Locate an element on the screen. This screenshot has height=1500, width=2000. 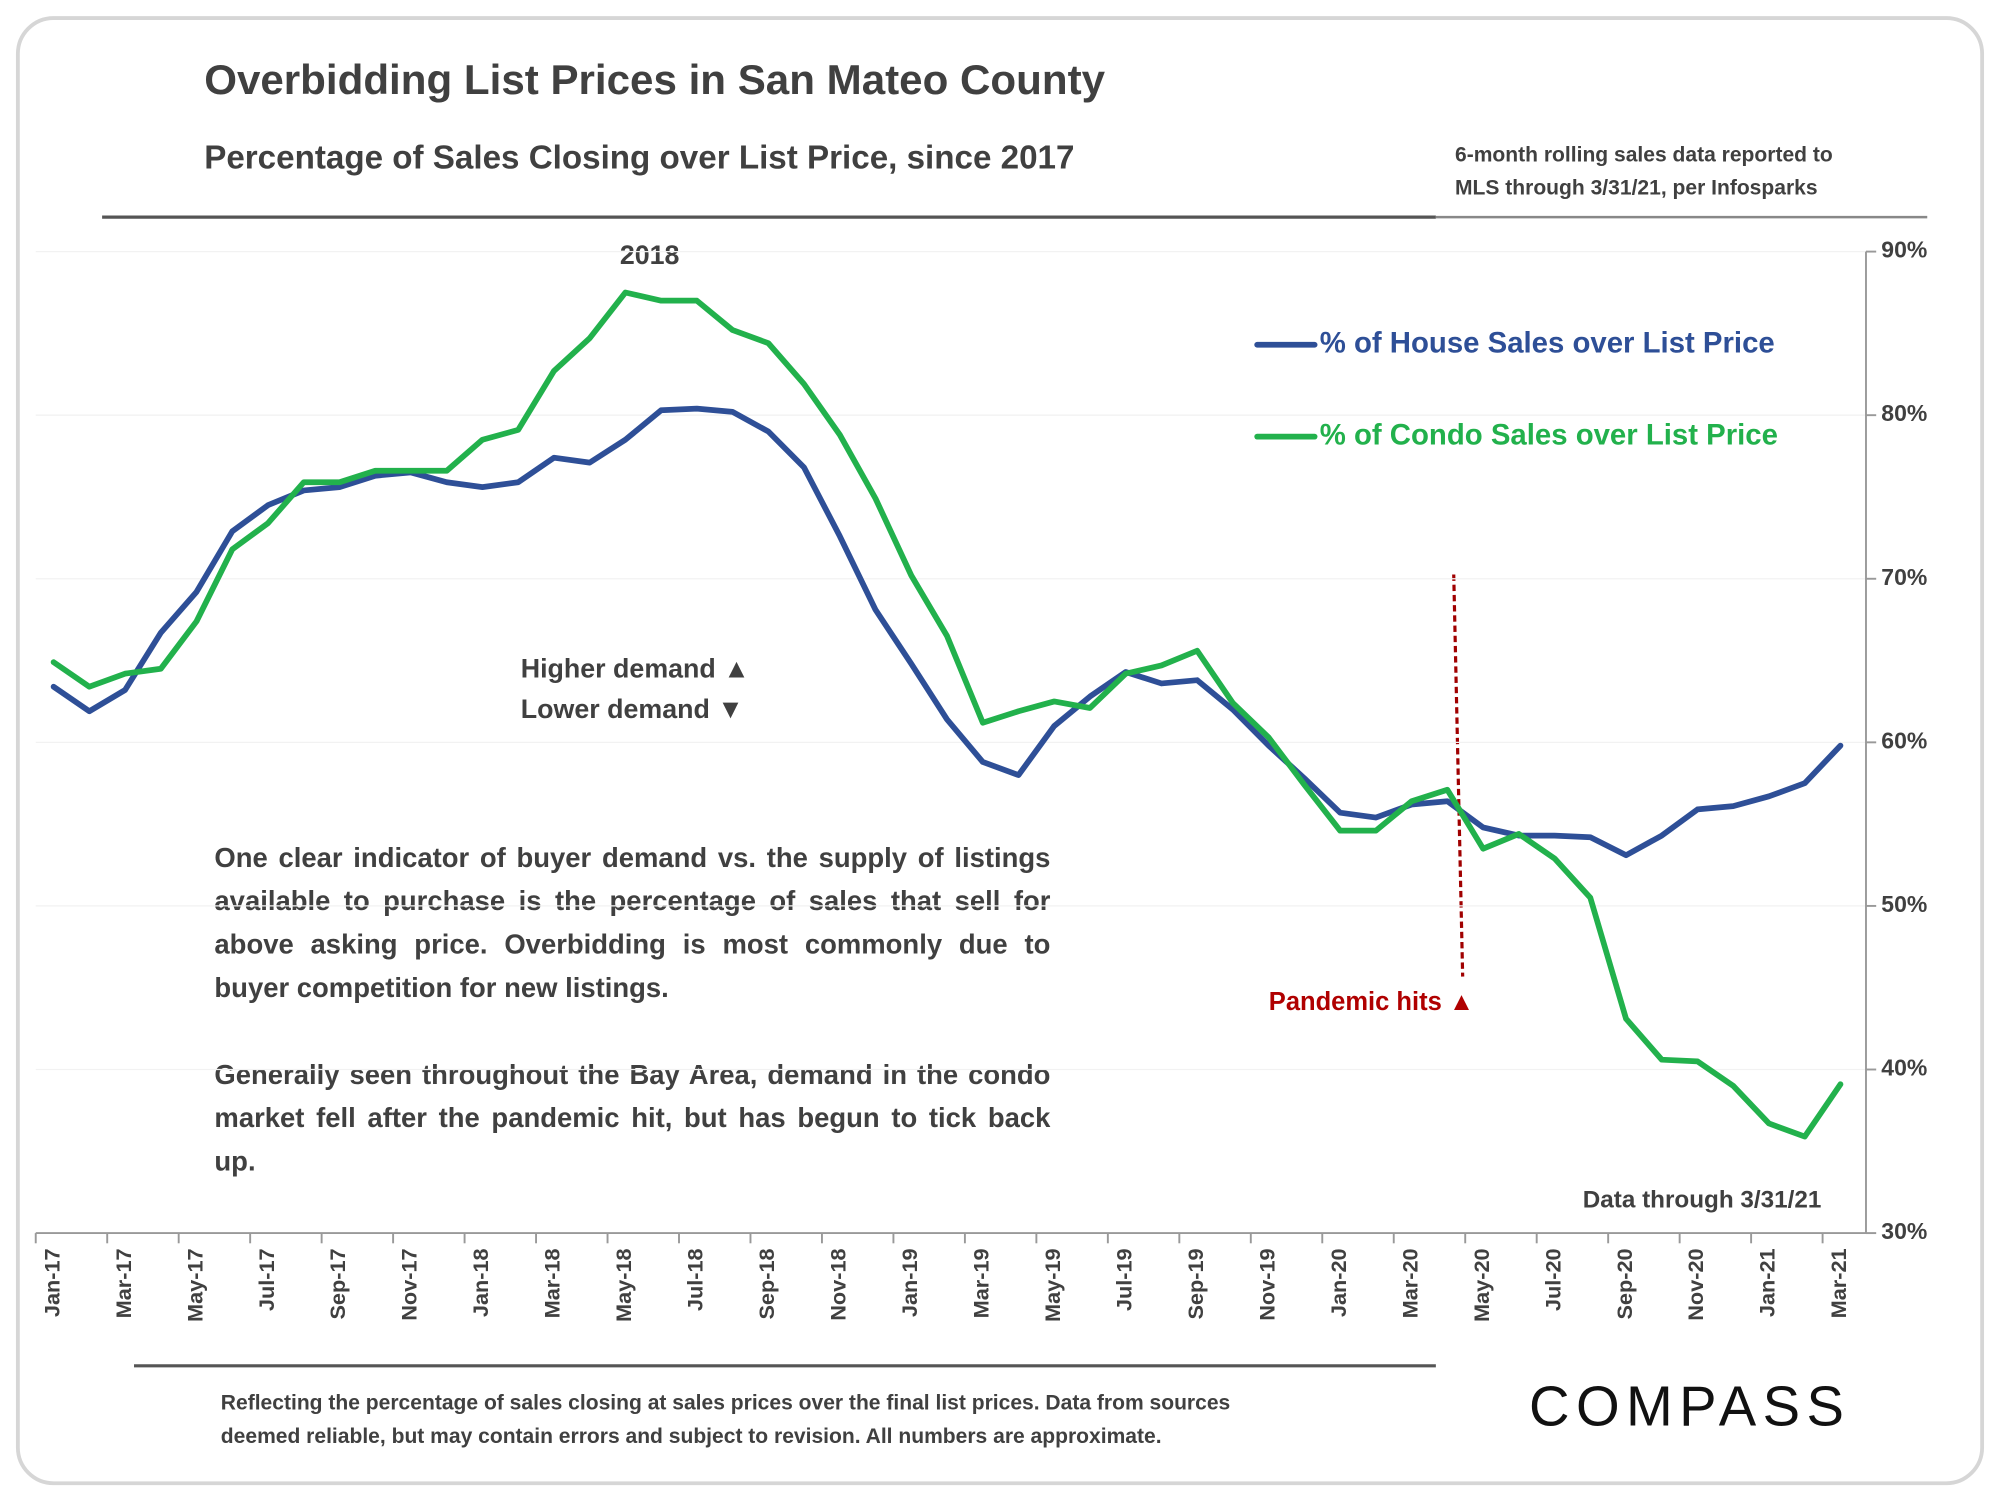
x-tick-label: Mar-17 is located at coordinates (123, 1283).